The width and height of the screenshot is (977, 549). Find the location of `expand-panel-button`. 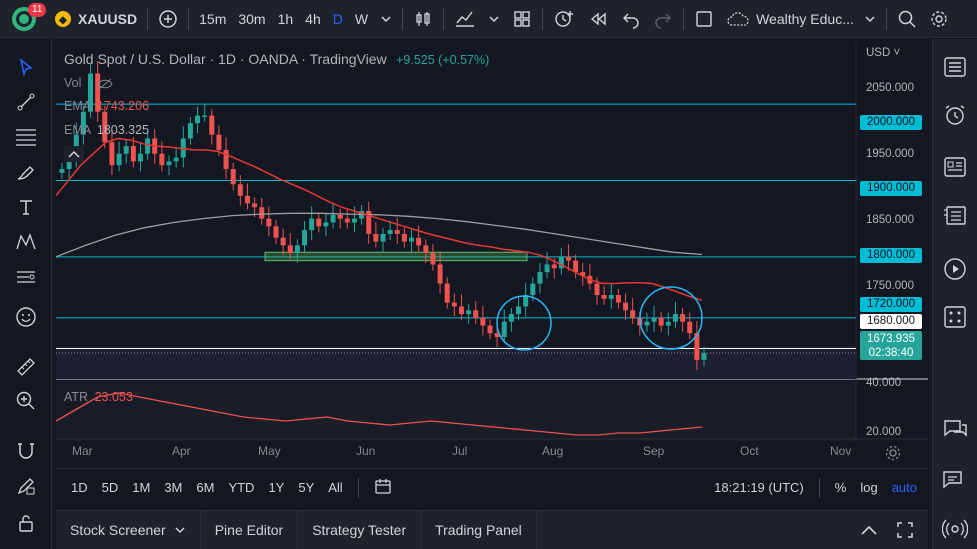

expand-panel-button is located at coordinates (869, 530).